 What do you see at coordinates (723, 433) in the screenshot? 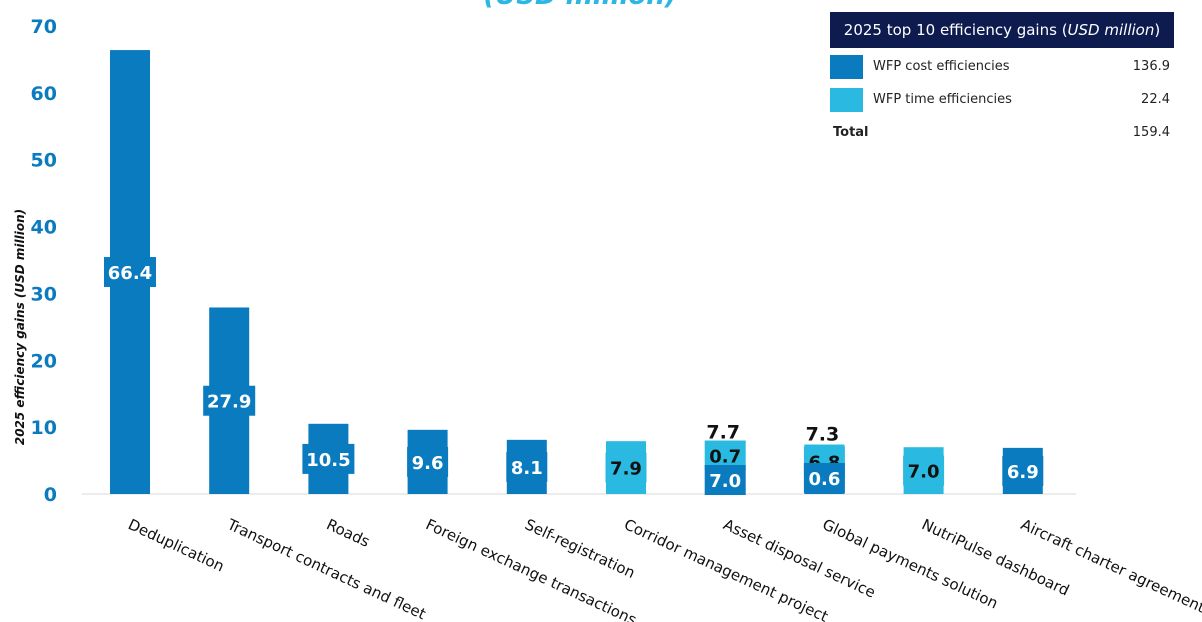
I see `stack-total-label: 7.7` at bounding box center [723, 433].